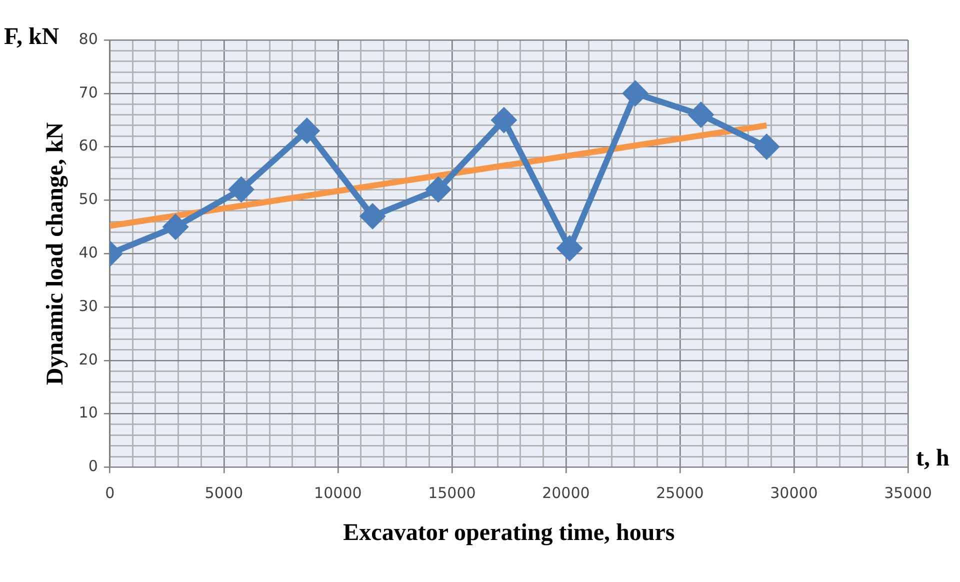 This screenshot has width=960, height=582. I want to click on y-tick-label: 40, so click(88, 252).